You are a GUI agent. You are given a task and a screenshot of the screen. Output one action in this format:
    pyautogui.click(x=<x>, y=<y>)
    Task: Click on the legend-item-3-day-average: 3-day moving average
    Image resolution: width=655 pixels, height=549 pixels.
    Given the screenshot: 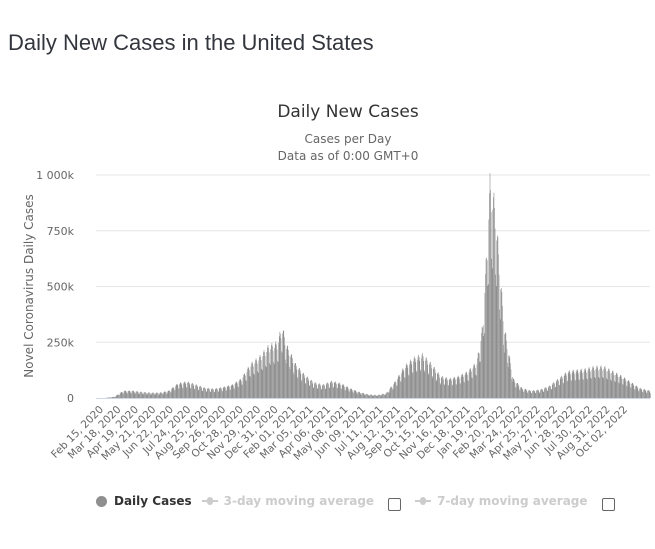 What is the action you would take?
    pyautogui.click(x=288, y=501)
    